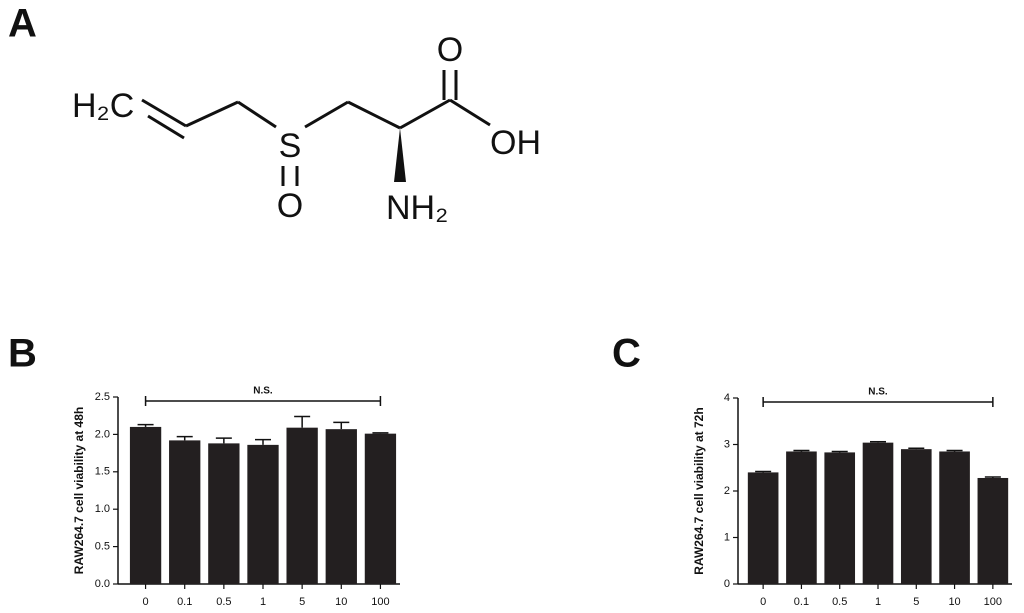 The width and height of the screenshot is (1024, 613). I want to click on panel-label: B, so click(22, 354).